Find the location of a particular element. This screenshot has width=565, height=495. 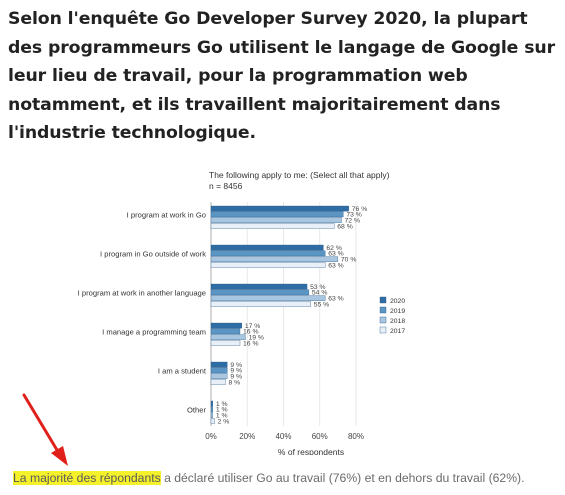

chart-gridlines is located at coordinates (283, 314).